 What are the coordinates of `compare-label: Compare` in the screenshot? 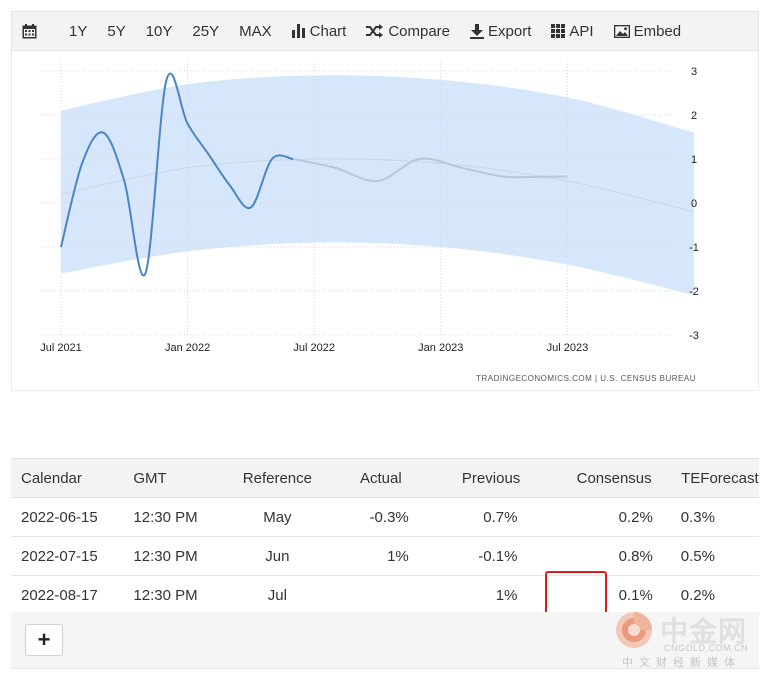 It's located at (419, 31).